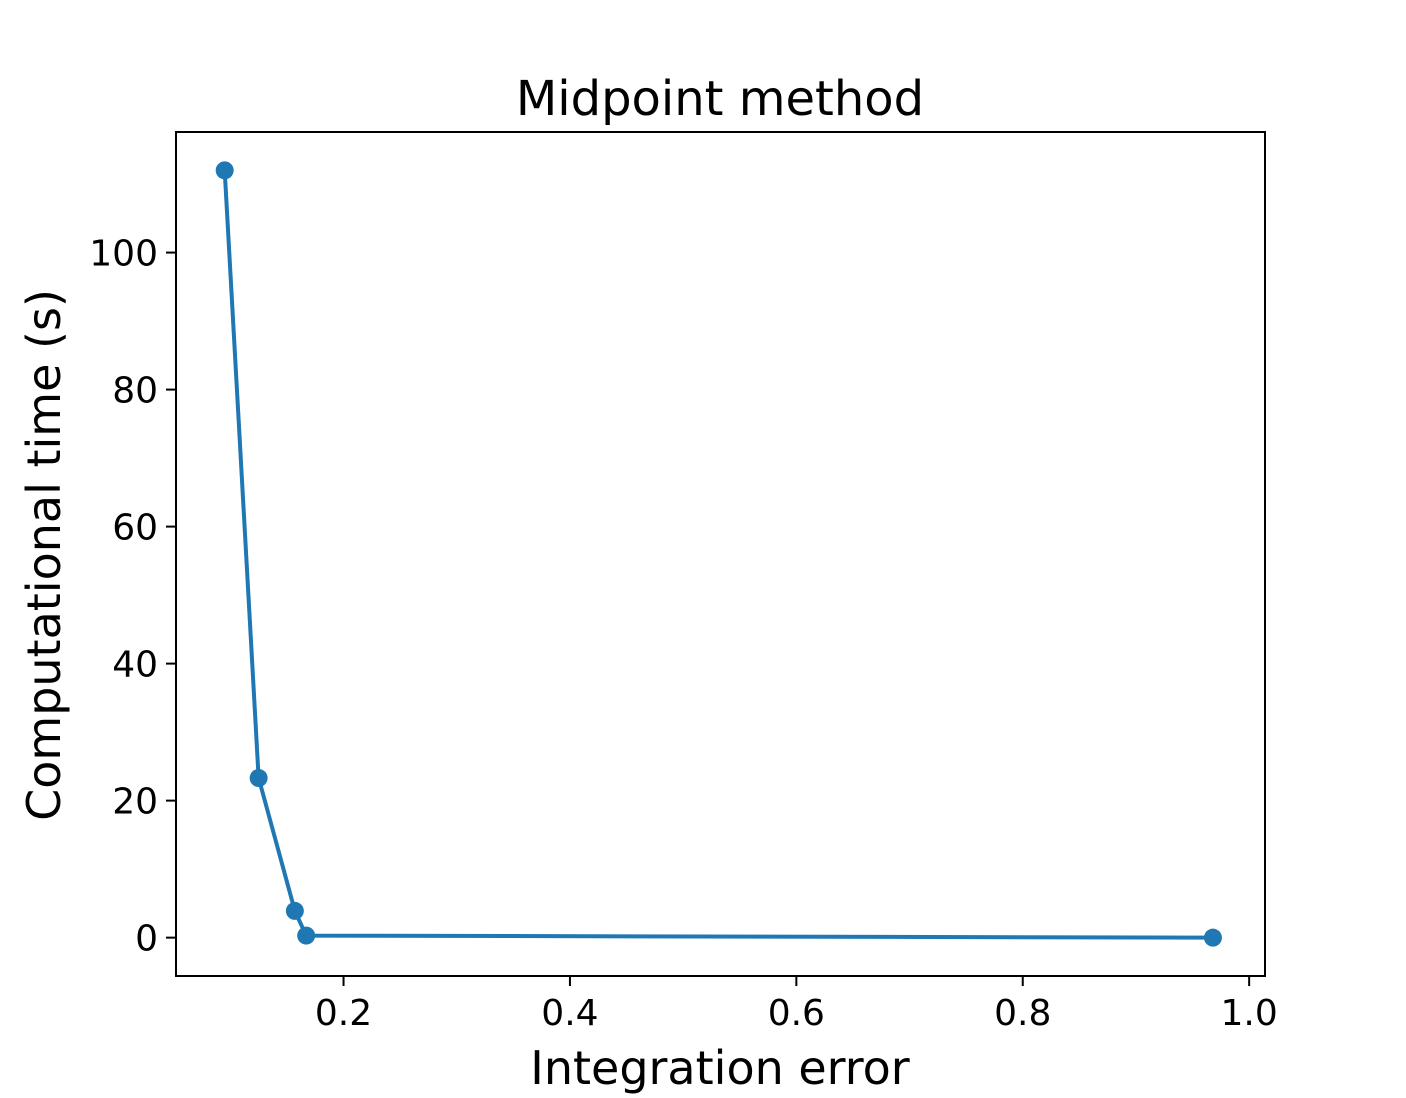 The height and width of the screenshot is (1098, 1406). I want to click on x-tick-label: 0.6, so click(796, 1013).